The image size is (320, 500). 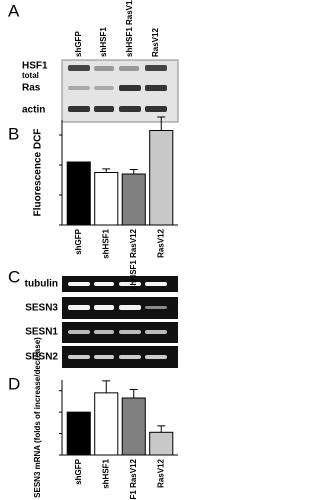 I want to click on y-axis-label: Fluorescence DCF, so click(x=38, y=173).